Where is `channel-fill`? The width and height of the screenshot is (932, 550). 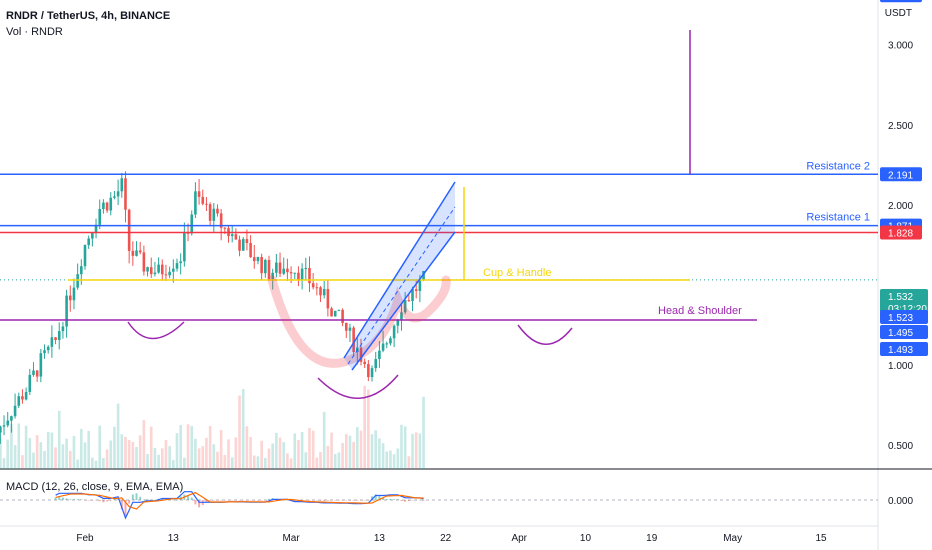 channel-fill is located at coordinates (399, 276).